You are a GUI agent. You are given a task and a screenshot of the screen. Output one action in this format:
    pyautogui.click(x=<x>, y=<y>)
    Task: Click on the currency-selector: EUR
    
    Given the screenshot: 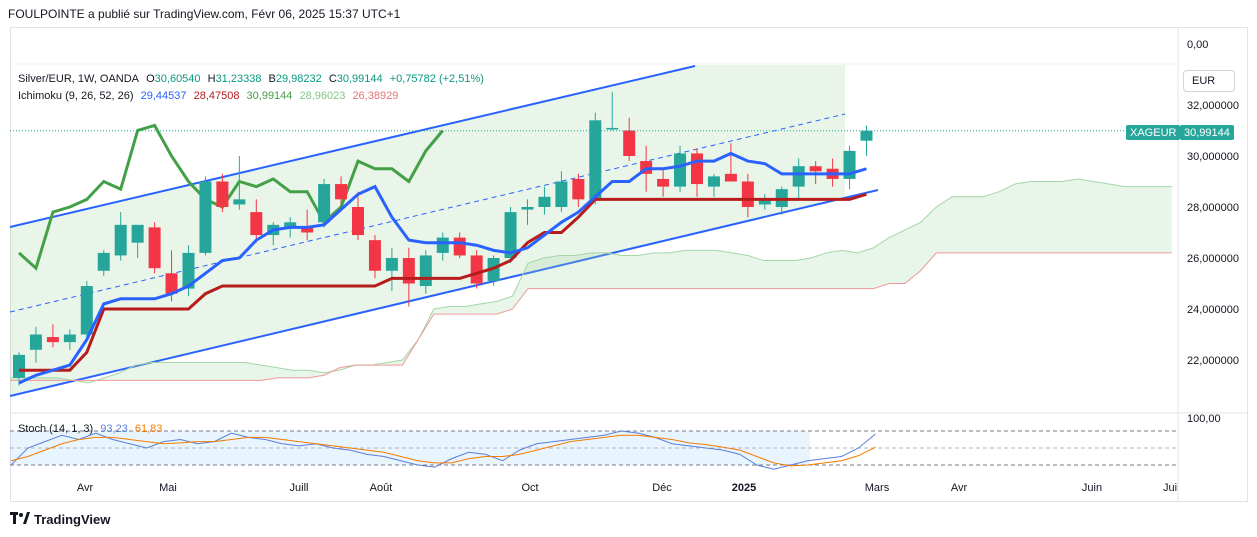 What is the action you would take?
    pyautogui.click(x=1209, y=81)
    